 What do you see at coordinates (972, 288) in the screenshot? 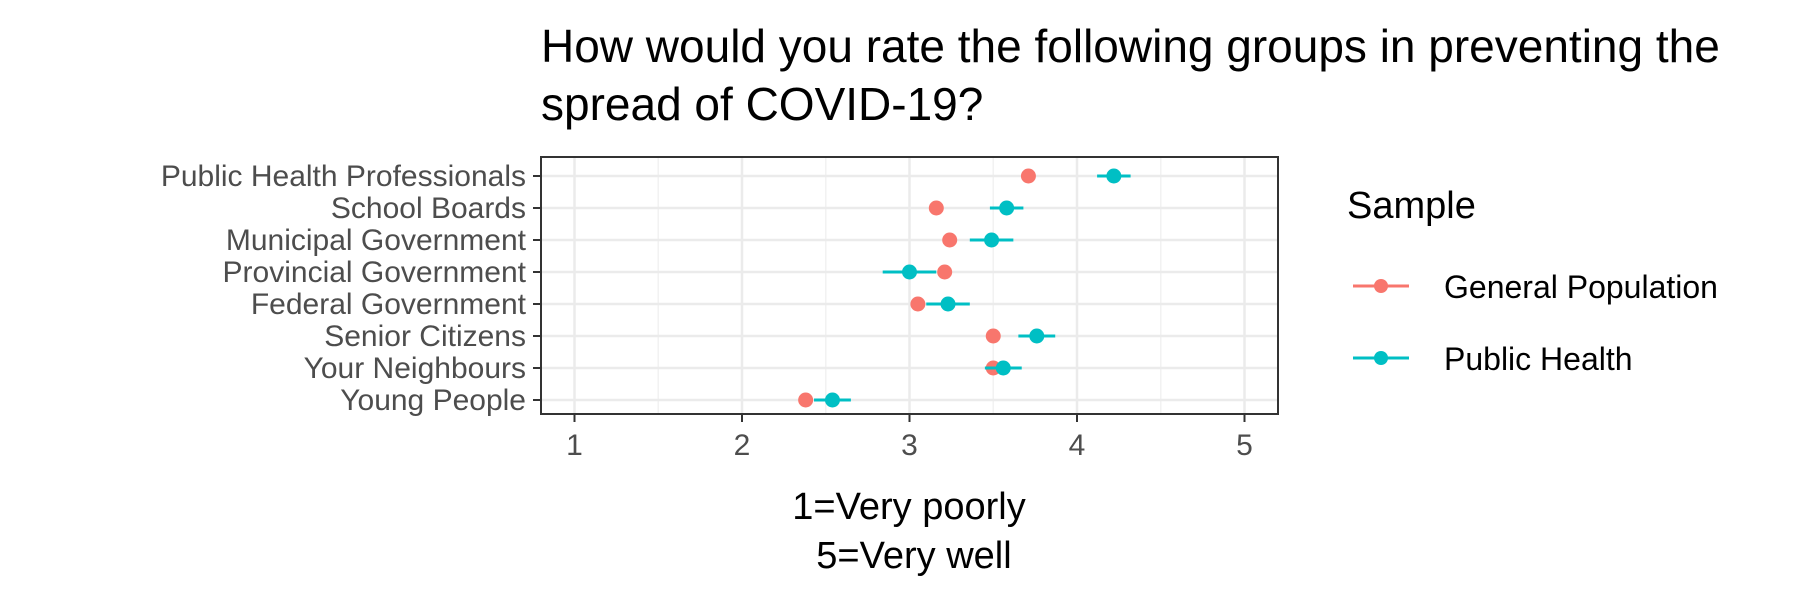
I see `series-public-health` at bounding box center [972, 288].